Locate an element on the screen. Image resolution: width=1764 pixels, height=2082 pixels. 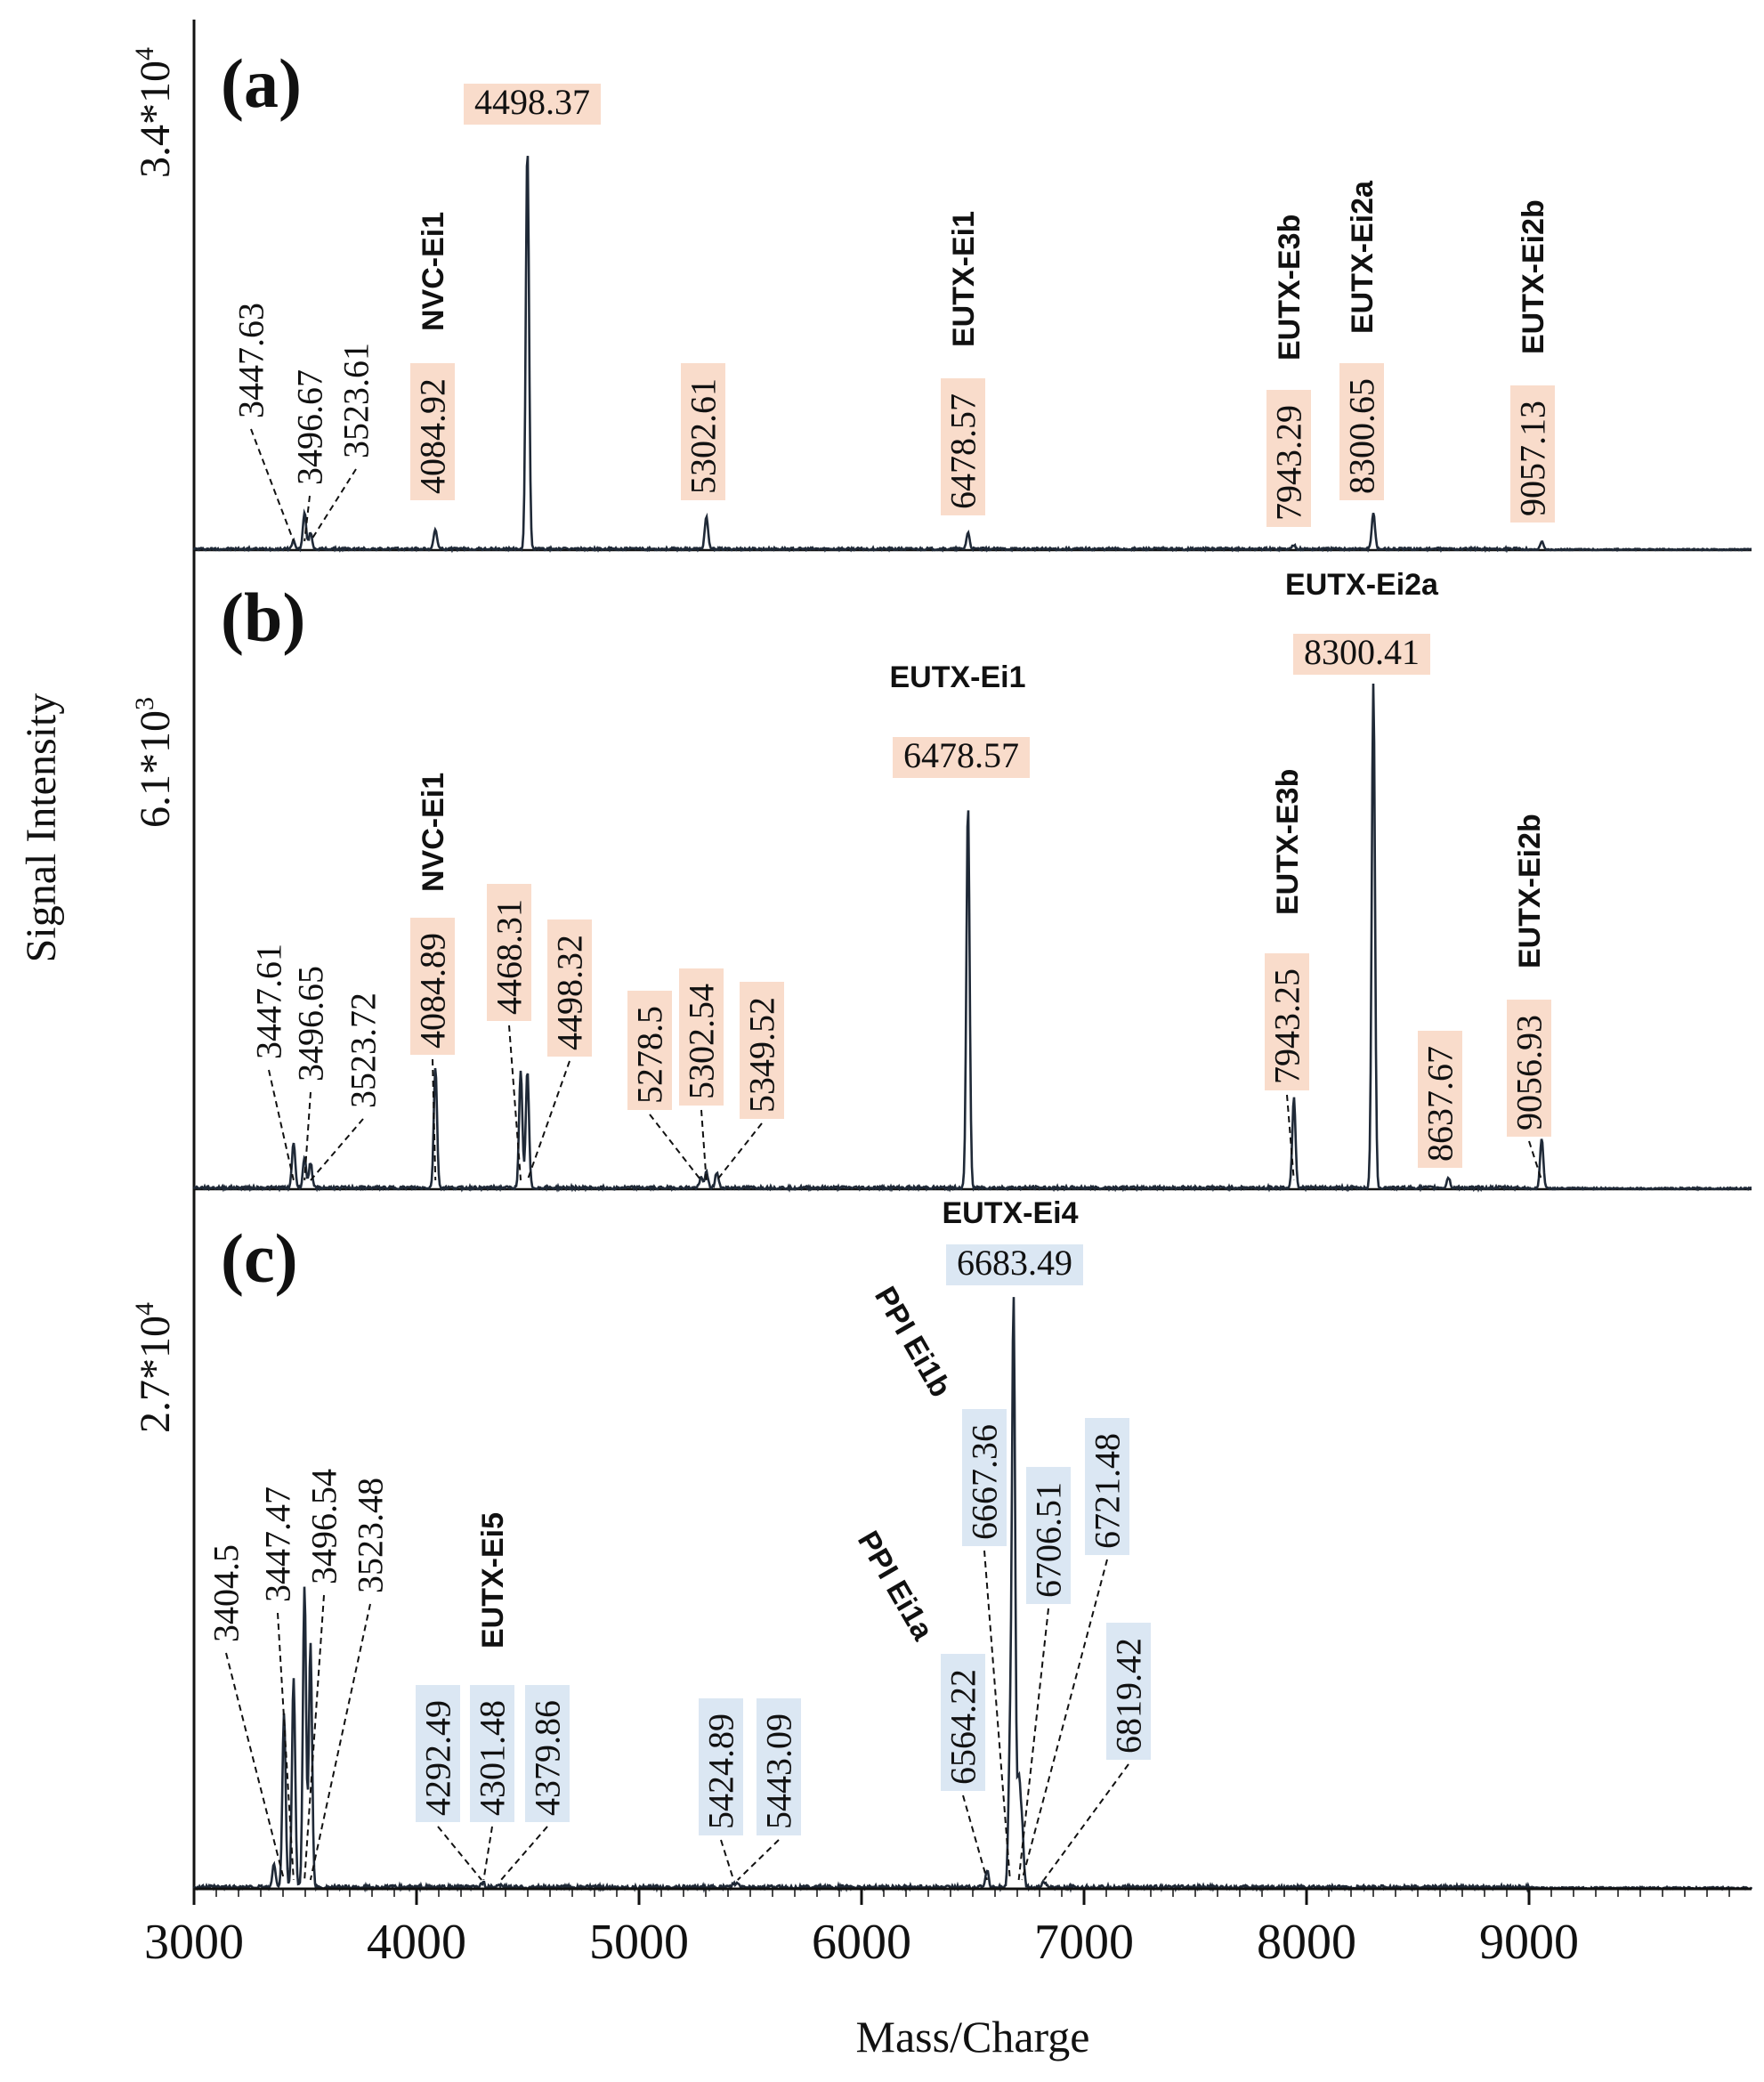
x-tick-label: 8000 is located at coordinates (1306, 1942).